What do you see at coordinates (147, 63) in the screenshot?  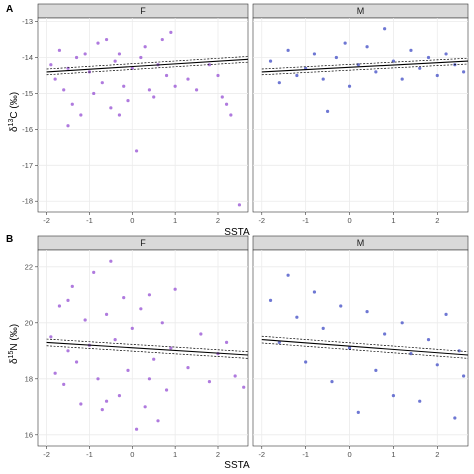 I see `chart-a-ci-upper-f` at bounding box center [147, 63].